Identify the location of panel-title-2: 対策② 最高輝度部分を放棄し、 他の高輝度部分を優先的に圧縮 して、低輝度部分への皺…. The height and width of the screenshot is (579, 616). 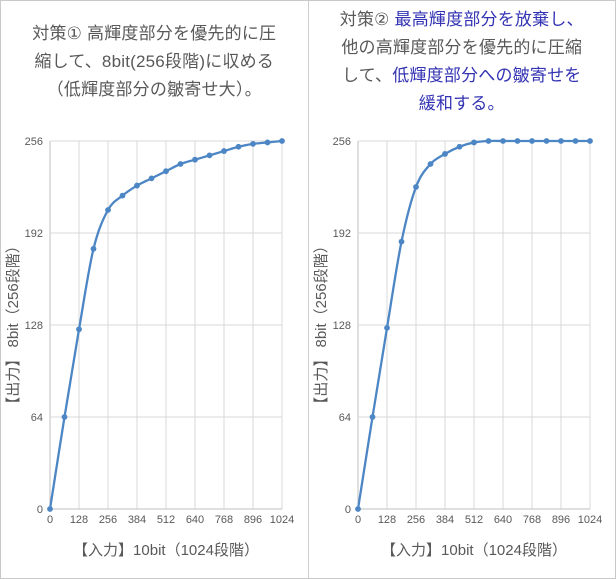
(462, 62).